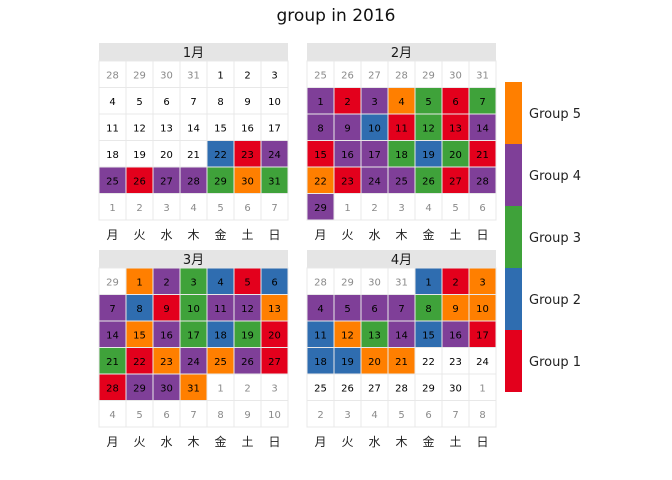 This screenshot has width=672, height=480. I want to click on day-number: 8, so click(220, 415).